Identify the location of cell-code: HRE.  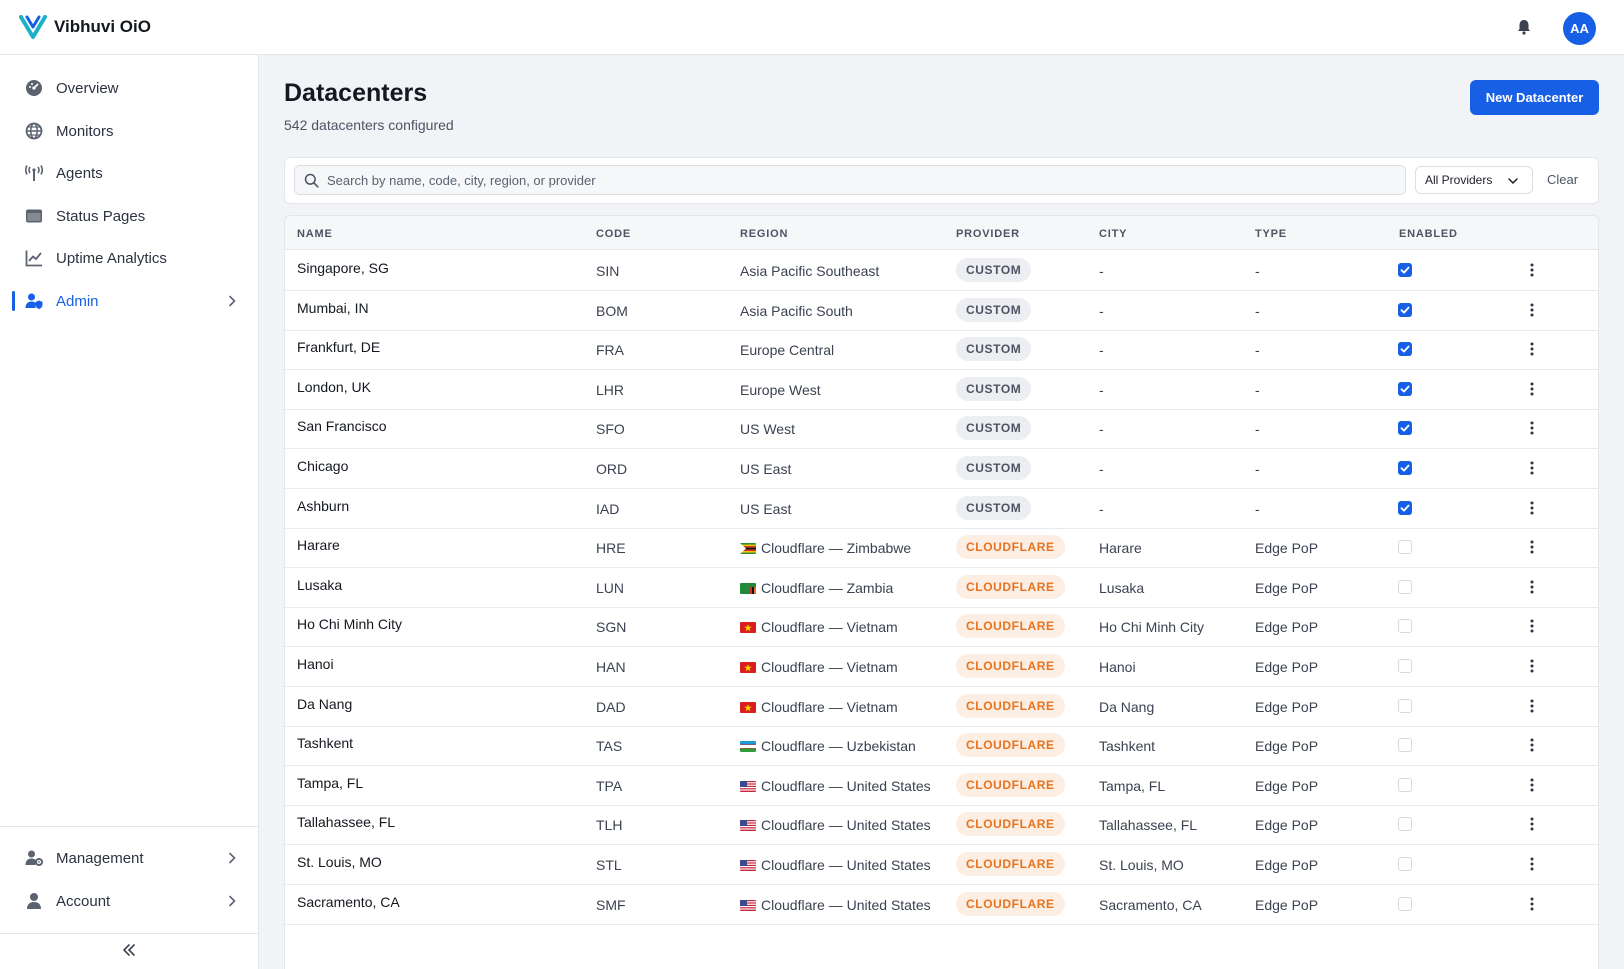
(611, 548).